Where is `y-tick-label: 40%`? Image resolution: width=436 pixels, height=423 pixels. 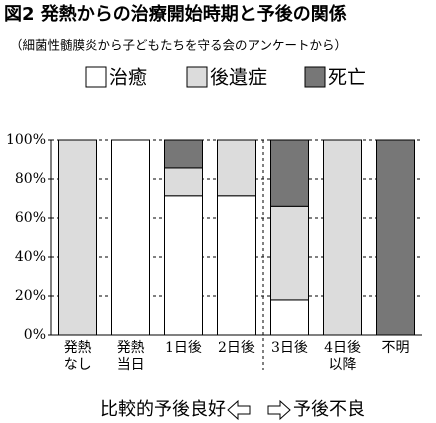
y-tick-label: 40% is located at coordinates (30, 257).